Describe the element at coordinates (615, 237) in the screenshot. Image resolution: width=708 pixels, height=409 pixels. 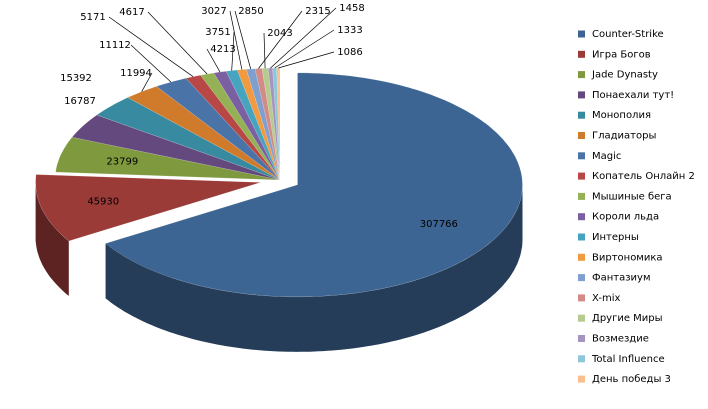
I see `legend-label: Интерны` at that location.